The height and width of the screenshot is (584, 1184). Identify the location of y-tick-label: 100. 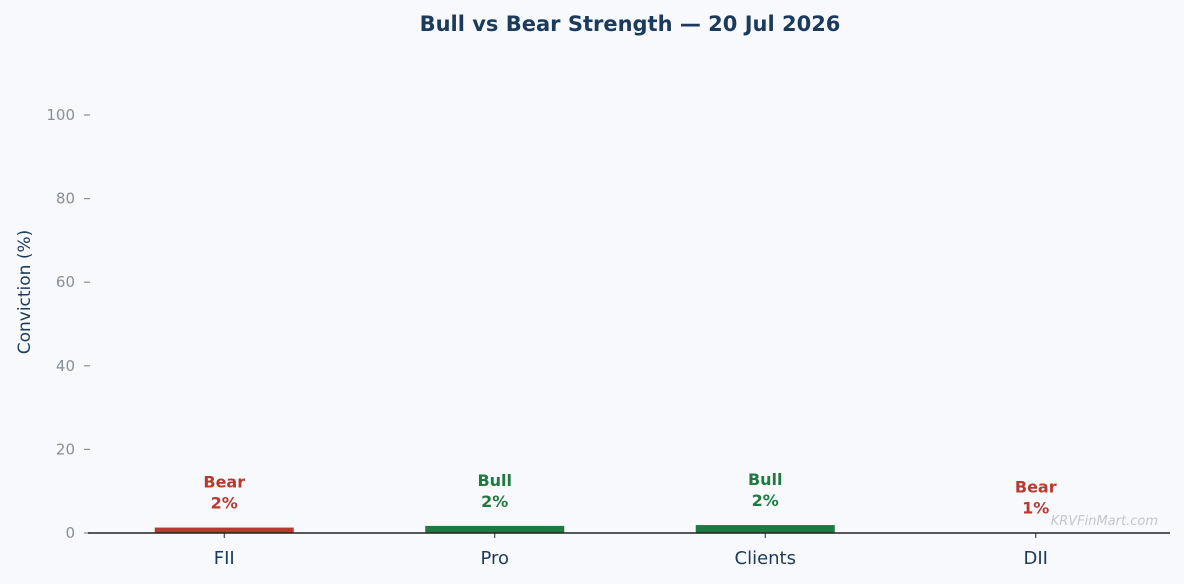
(60, 115).